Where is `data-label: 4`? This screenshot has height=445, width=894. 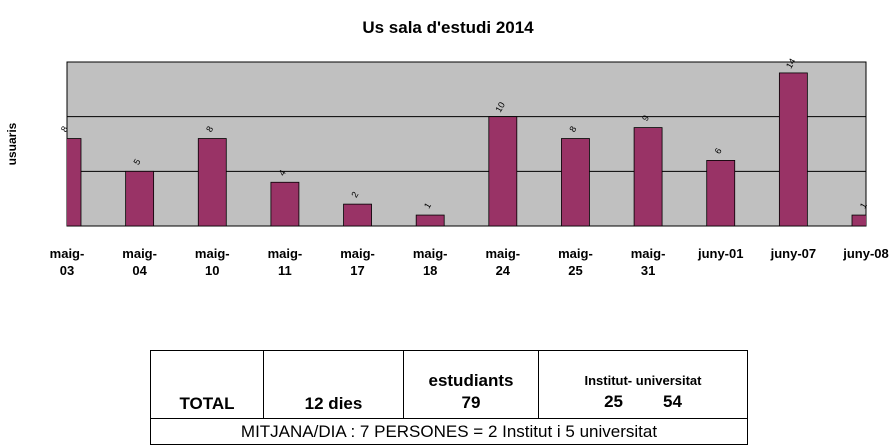
data-label: 4 is located at coordinates (282, 172).